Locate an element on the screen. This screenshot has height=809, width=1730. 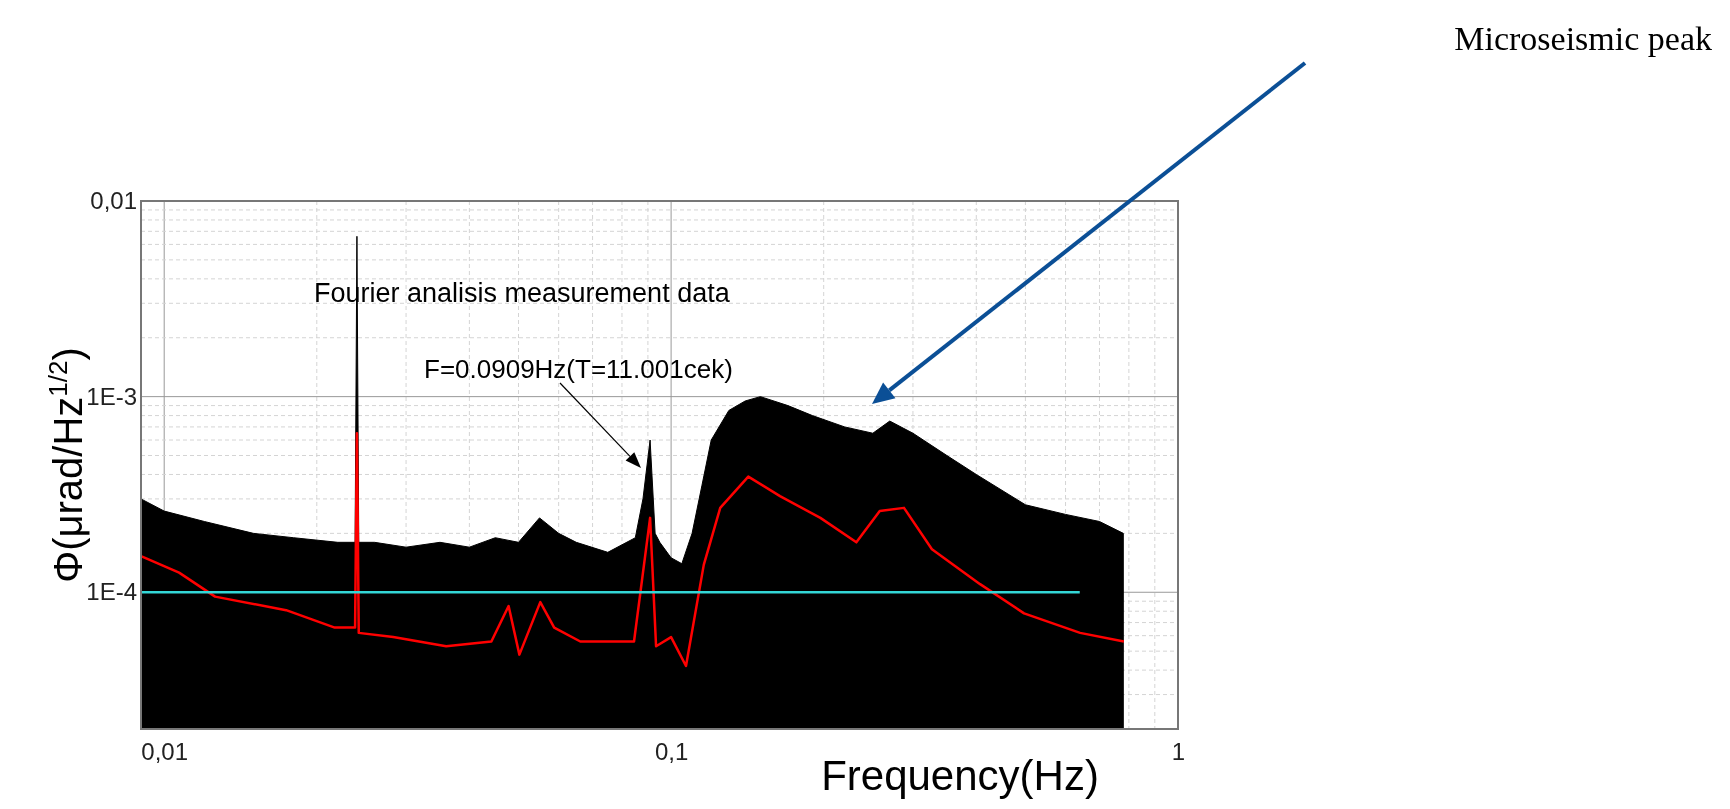
y-tick-label: 0,01 is located at coordinates (113, 201).